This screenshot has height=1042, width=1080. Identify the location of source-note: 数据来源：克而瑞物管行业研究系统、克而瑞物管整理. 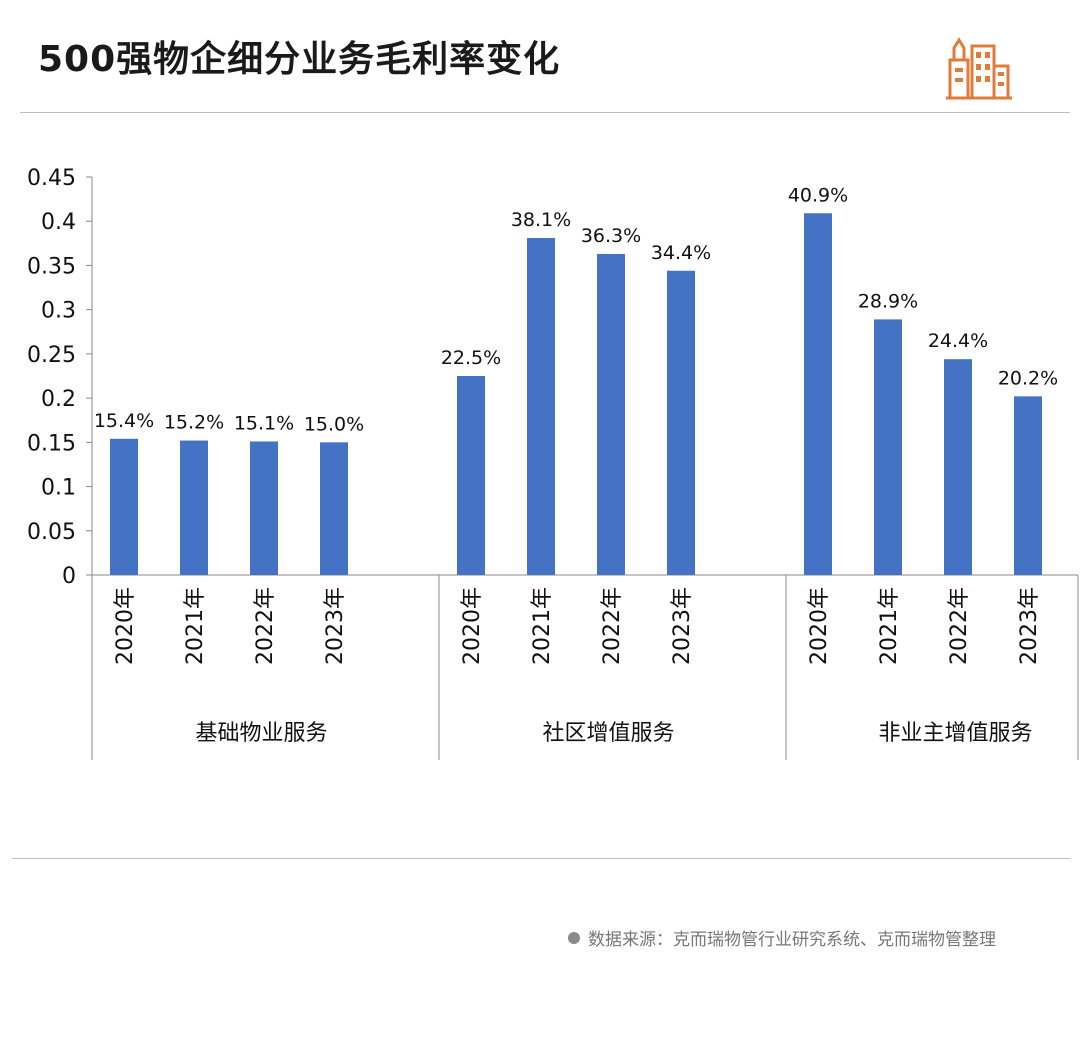
(782, 937).